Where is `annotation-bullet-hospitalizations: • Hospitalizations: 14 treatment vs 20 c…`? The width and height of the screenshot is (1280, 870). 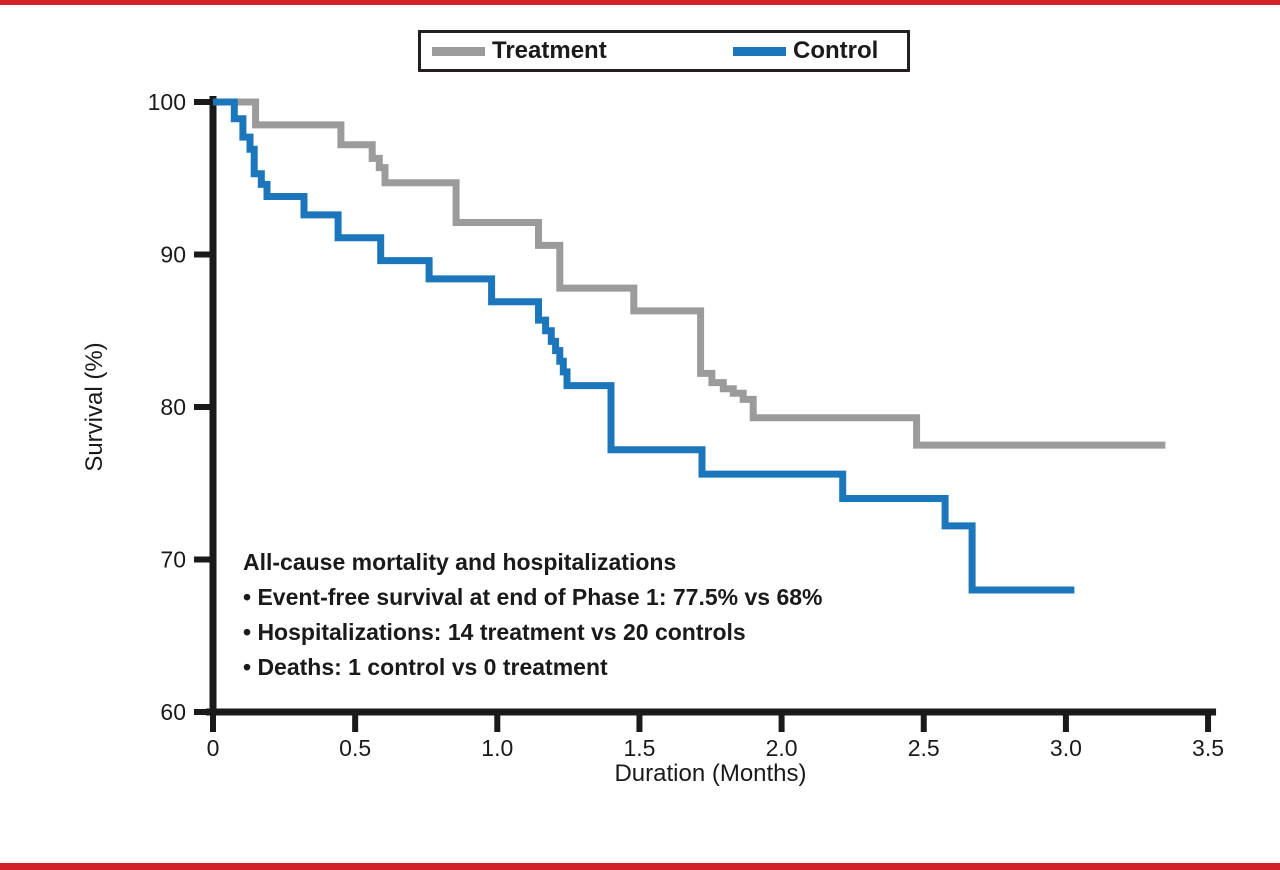 annotation-bullet-hospitalizations: • Hospitalizations: 14 treatment vs 20 c… is located at coordinates (494, 632).